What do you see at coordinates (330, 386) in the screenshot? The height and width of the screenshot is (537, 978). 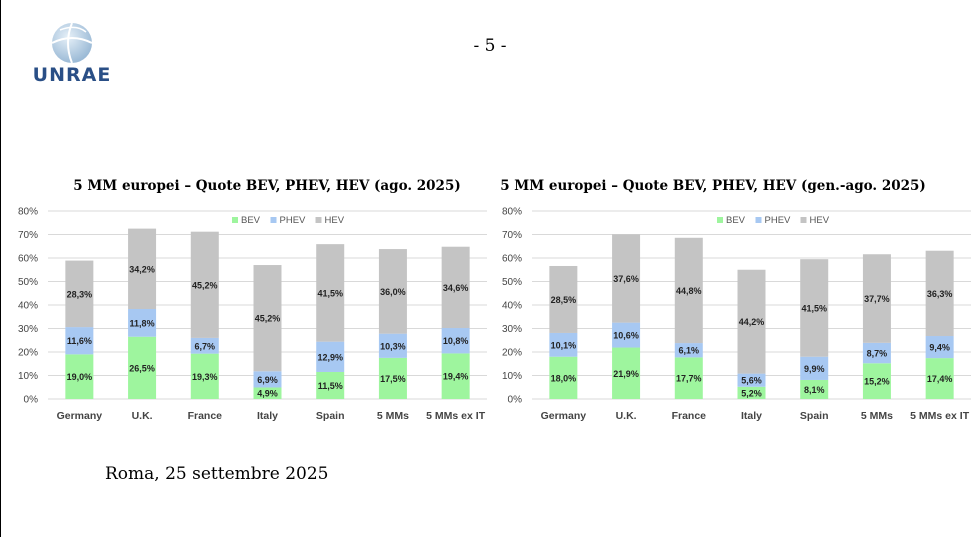 I see `data-label-bev: 11,5%` at bounding box center [330, 386].